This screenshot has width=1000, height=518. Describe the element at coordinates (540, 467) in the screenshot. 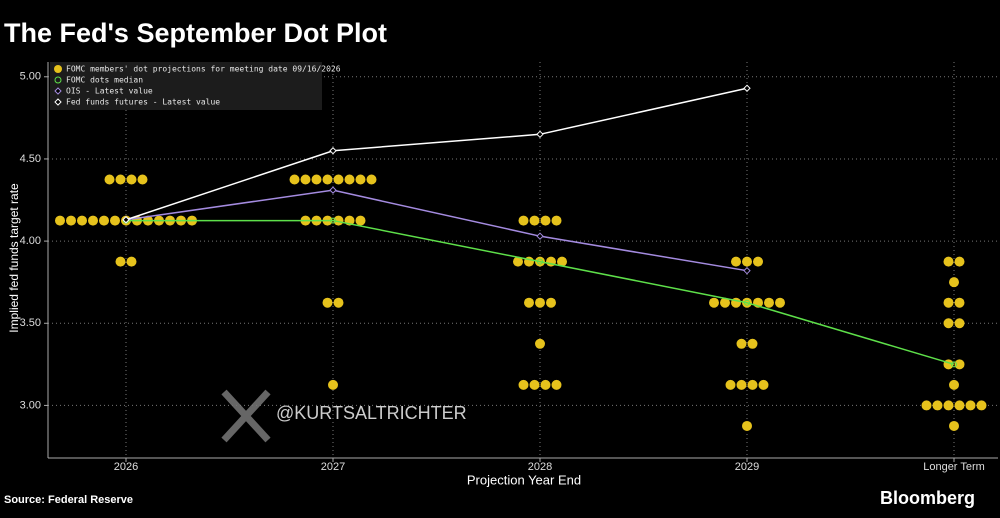

I see `x-tick-label: 2028` at that location.